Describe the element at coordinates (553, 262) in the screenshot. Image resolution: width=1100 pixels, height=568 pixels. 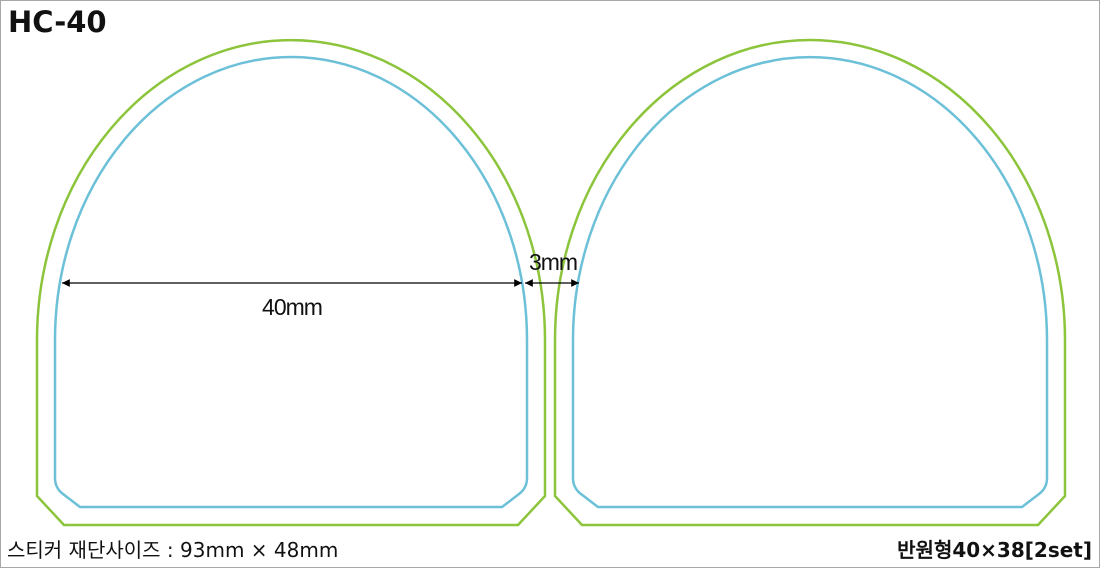
I see `gap-dimension-label: 3mm` at that location.